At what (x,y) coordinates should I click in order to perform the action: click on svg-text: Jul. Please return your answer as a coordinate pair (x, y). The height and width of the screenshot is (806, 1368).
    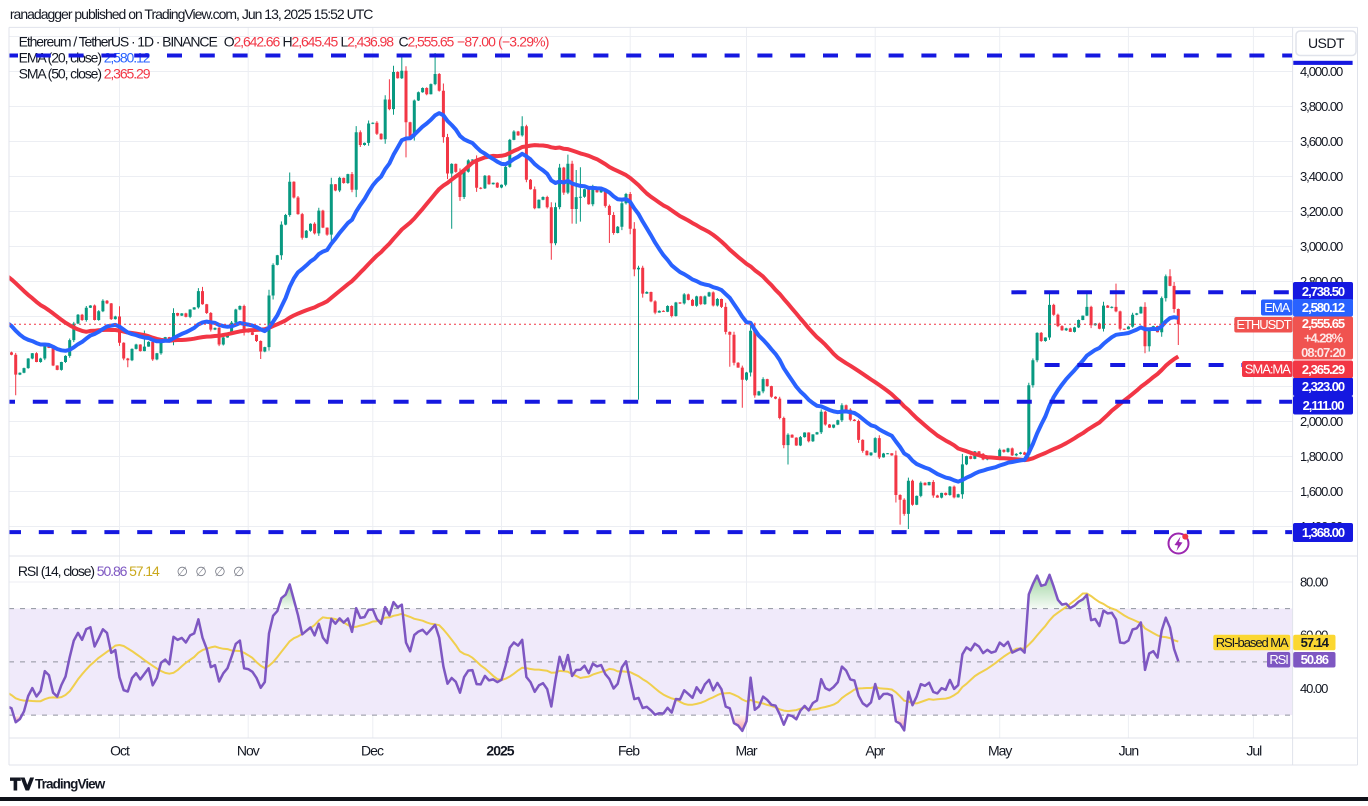
    Looking at the image, I should click on (1254, 751).